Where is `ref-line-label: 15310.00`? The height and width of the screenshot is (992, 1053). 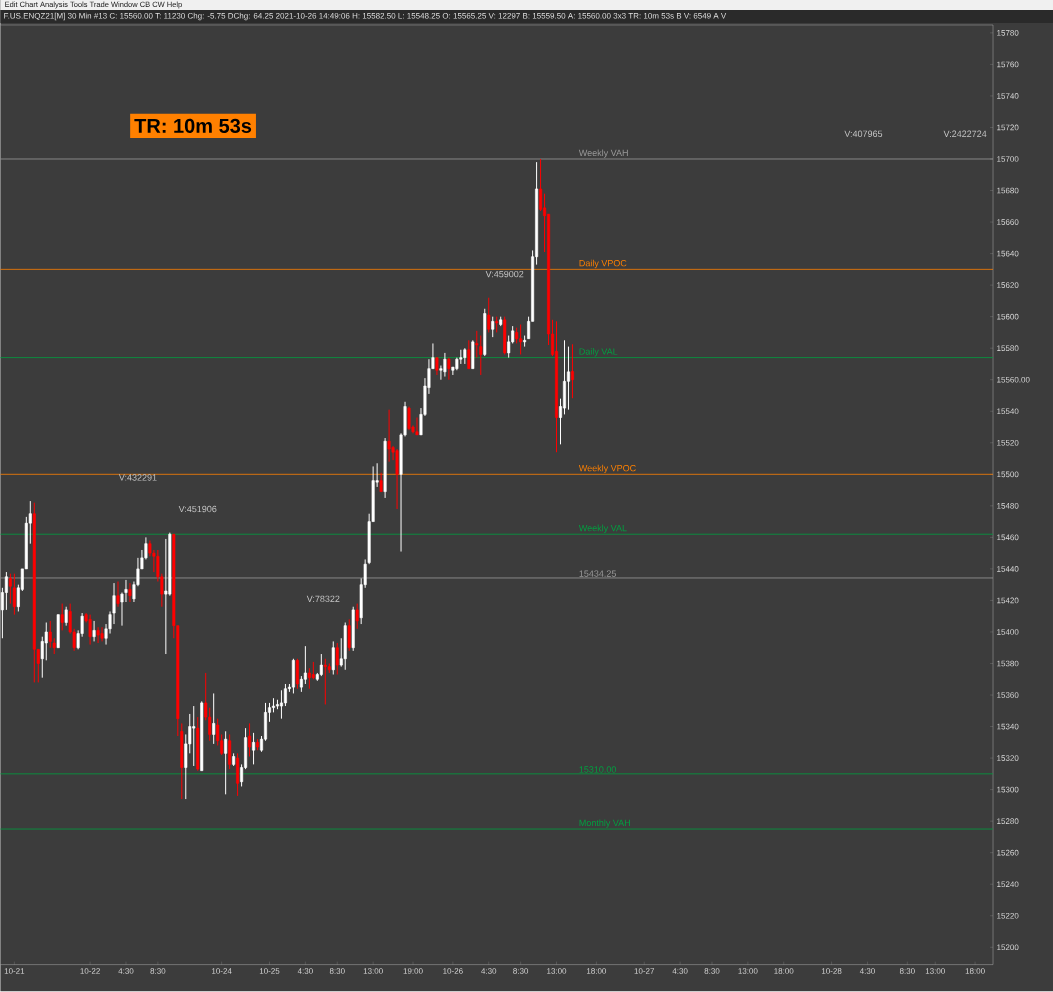
ref-line-label: 15310.00 is located at coordinates (598, 769).